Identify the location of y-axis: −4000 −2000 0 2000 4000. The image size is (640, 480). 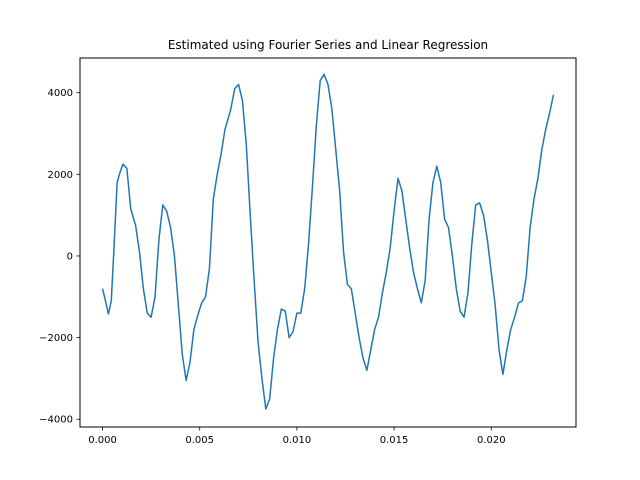
(59, 257).